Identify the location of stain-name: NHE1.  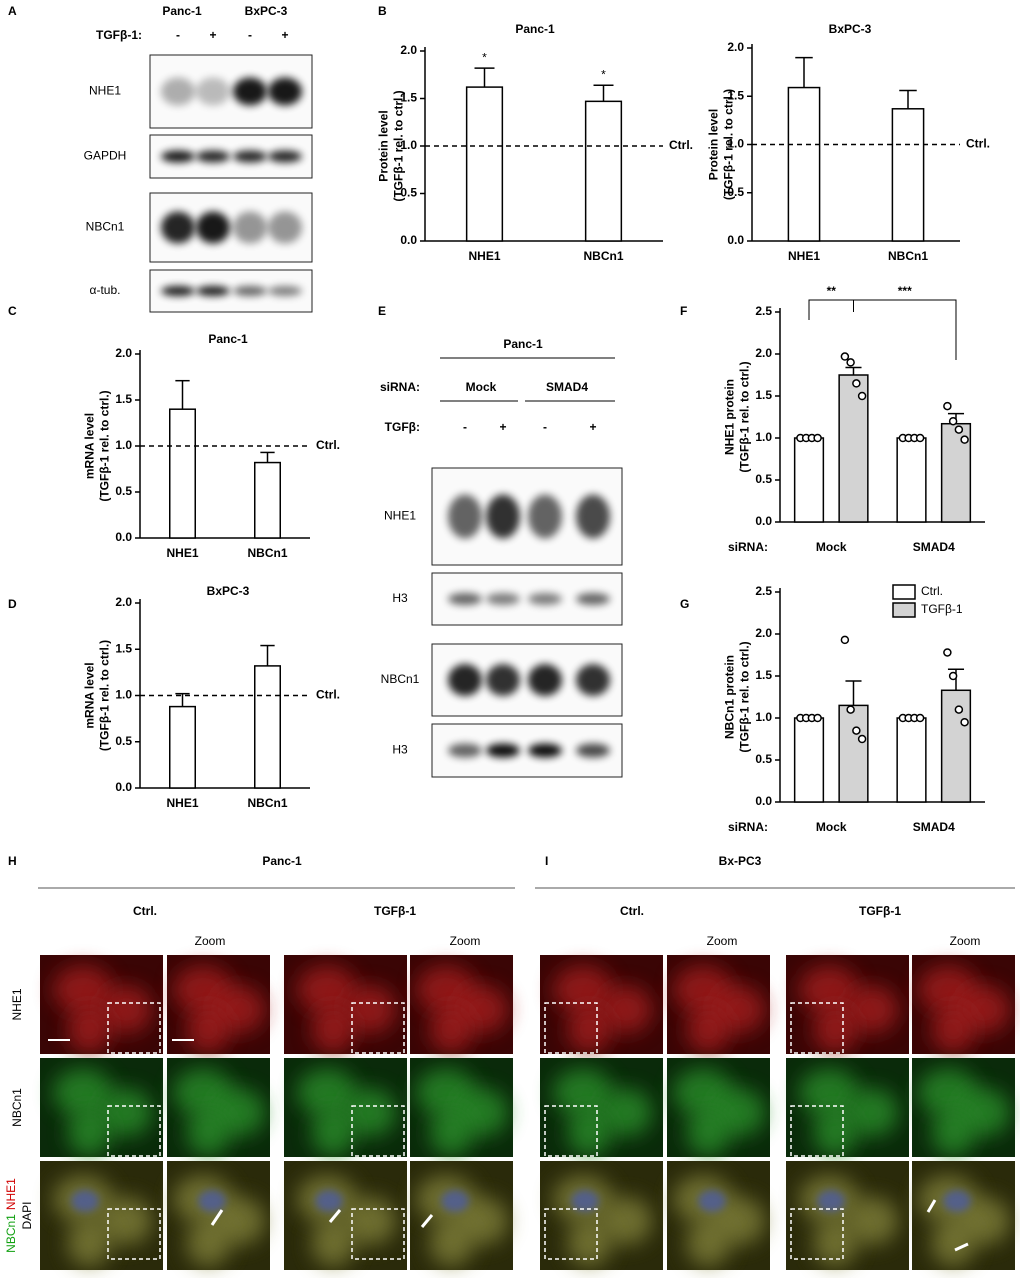
(11, 1194).